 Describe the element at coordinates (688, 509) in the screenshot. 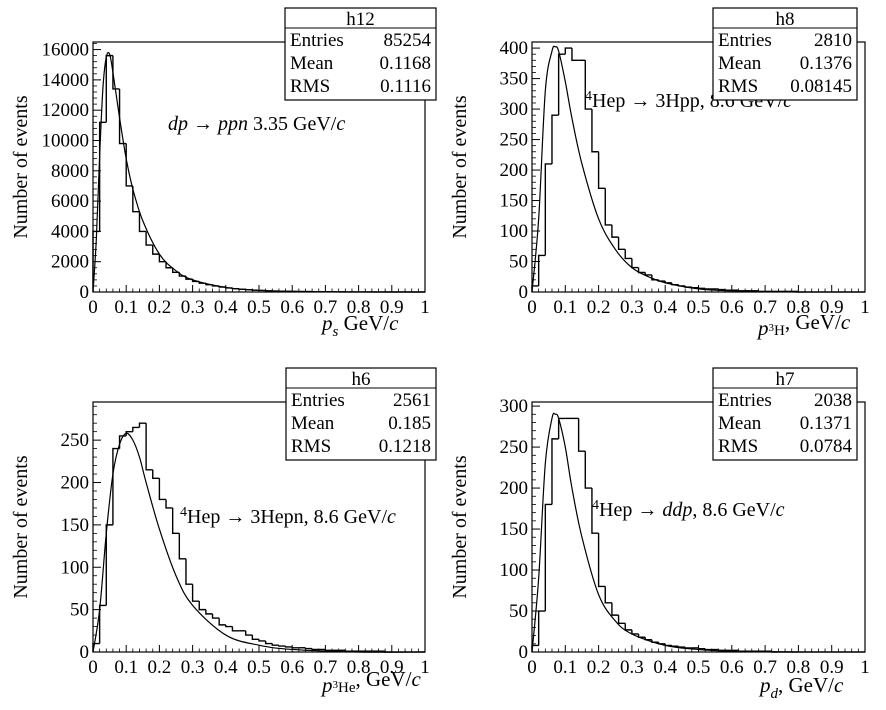

I see `reaction-label: 4Hep → ddp, 8.6 GeV/c` at that location.